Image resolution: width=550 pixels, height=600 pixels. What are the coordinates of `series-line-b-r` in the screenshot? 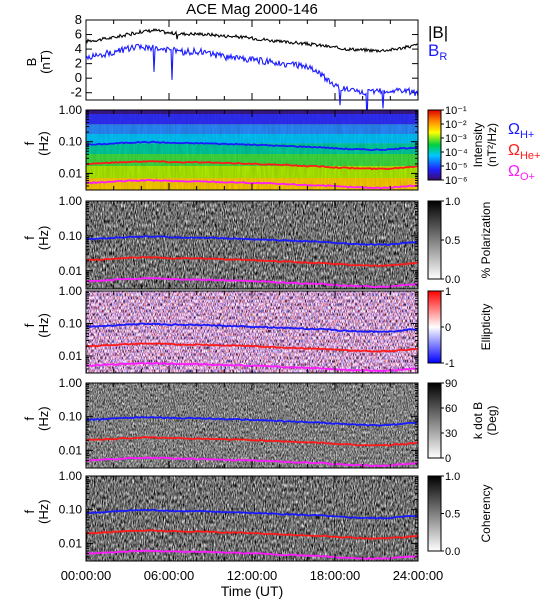 It's located at (252, 83).